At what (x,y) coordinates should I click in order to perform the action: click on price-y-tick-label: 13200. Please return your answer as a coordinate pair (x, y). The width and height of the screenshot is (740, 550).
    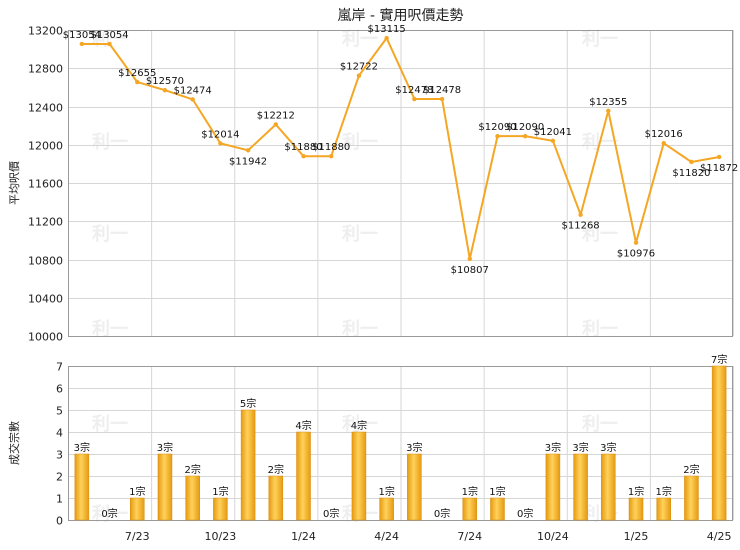
    Looking at the image, I should click on (45, 31).